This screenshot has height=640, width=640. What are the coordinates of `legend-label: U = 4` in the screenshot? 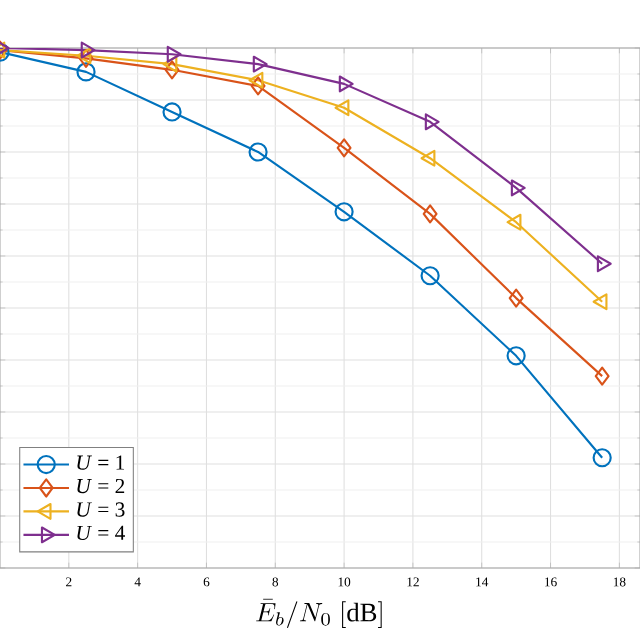 It's located at (101, 533).